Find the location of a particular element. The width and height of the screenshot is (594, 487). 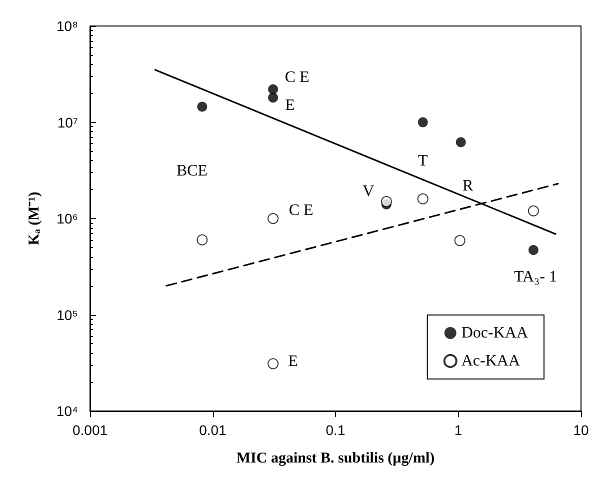

y-axis-title: Kₐ (M⁻¹) is located at coordinates (34, 219).